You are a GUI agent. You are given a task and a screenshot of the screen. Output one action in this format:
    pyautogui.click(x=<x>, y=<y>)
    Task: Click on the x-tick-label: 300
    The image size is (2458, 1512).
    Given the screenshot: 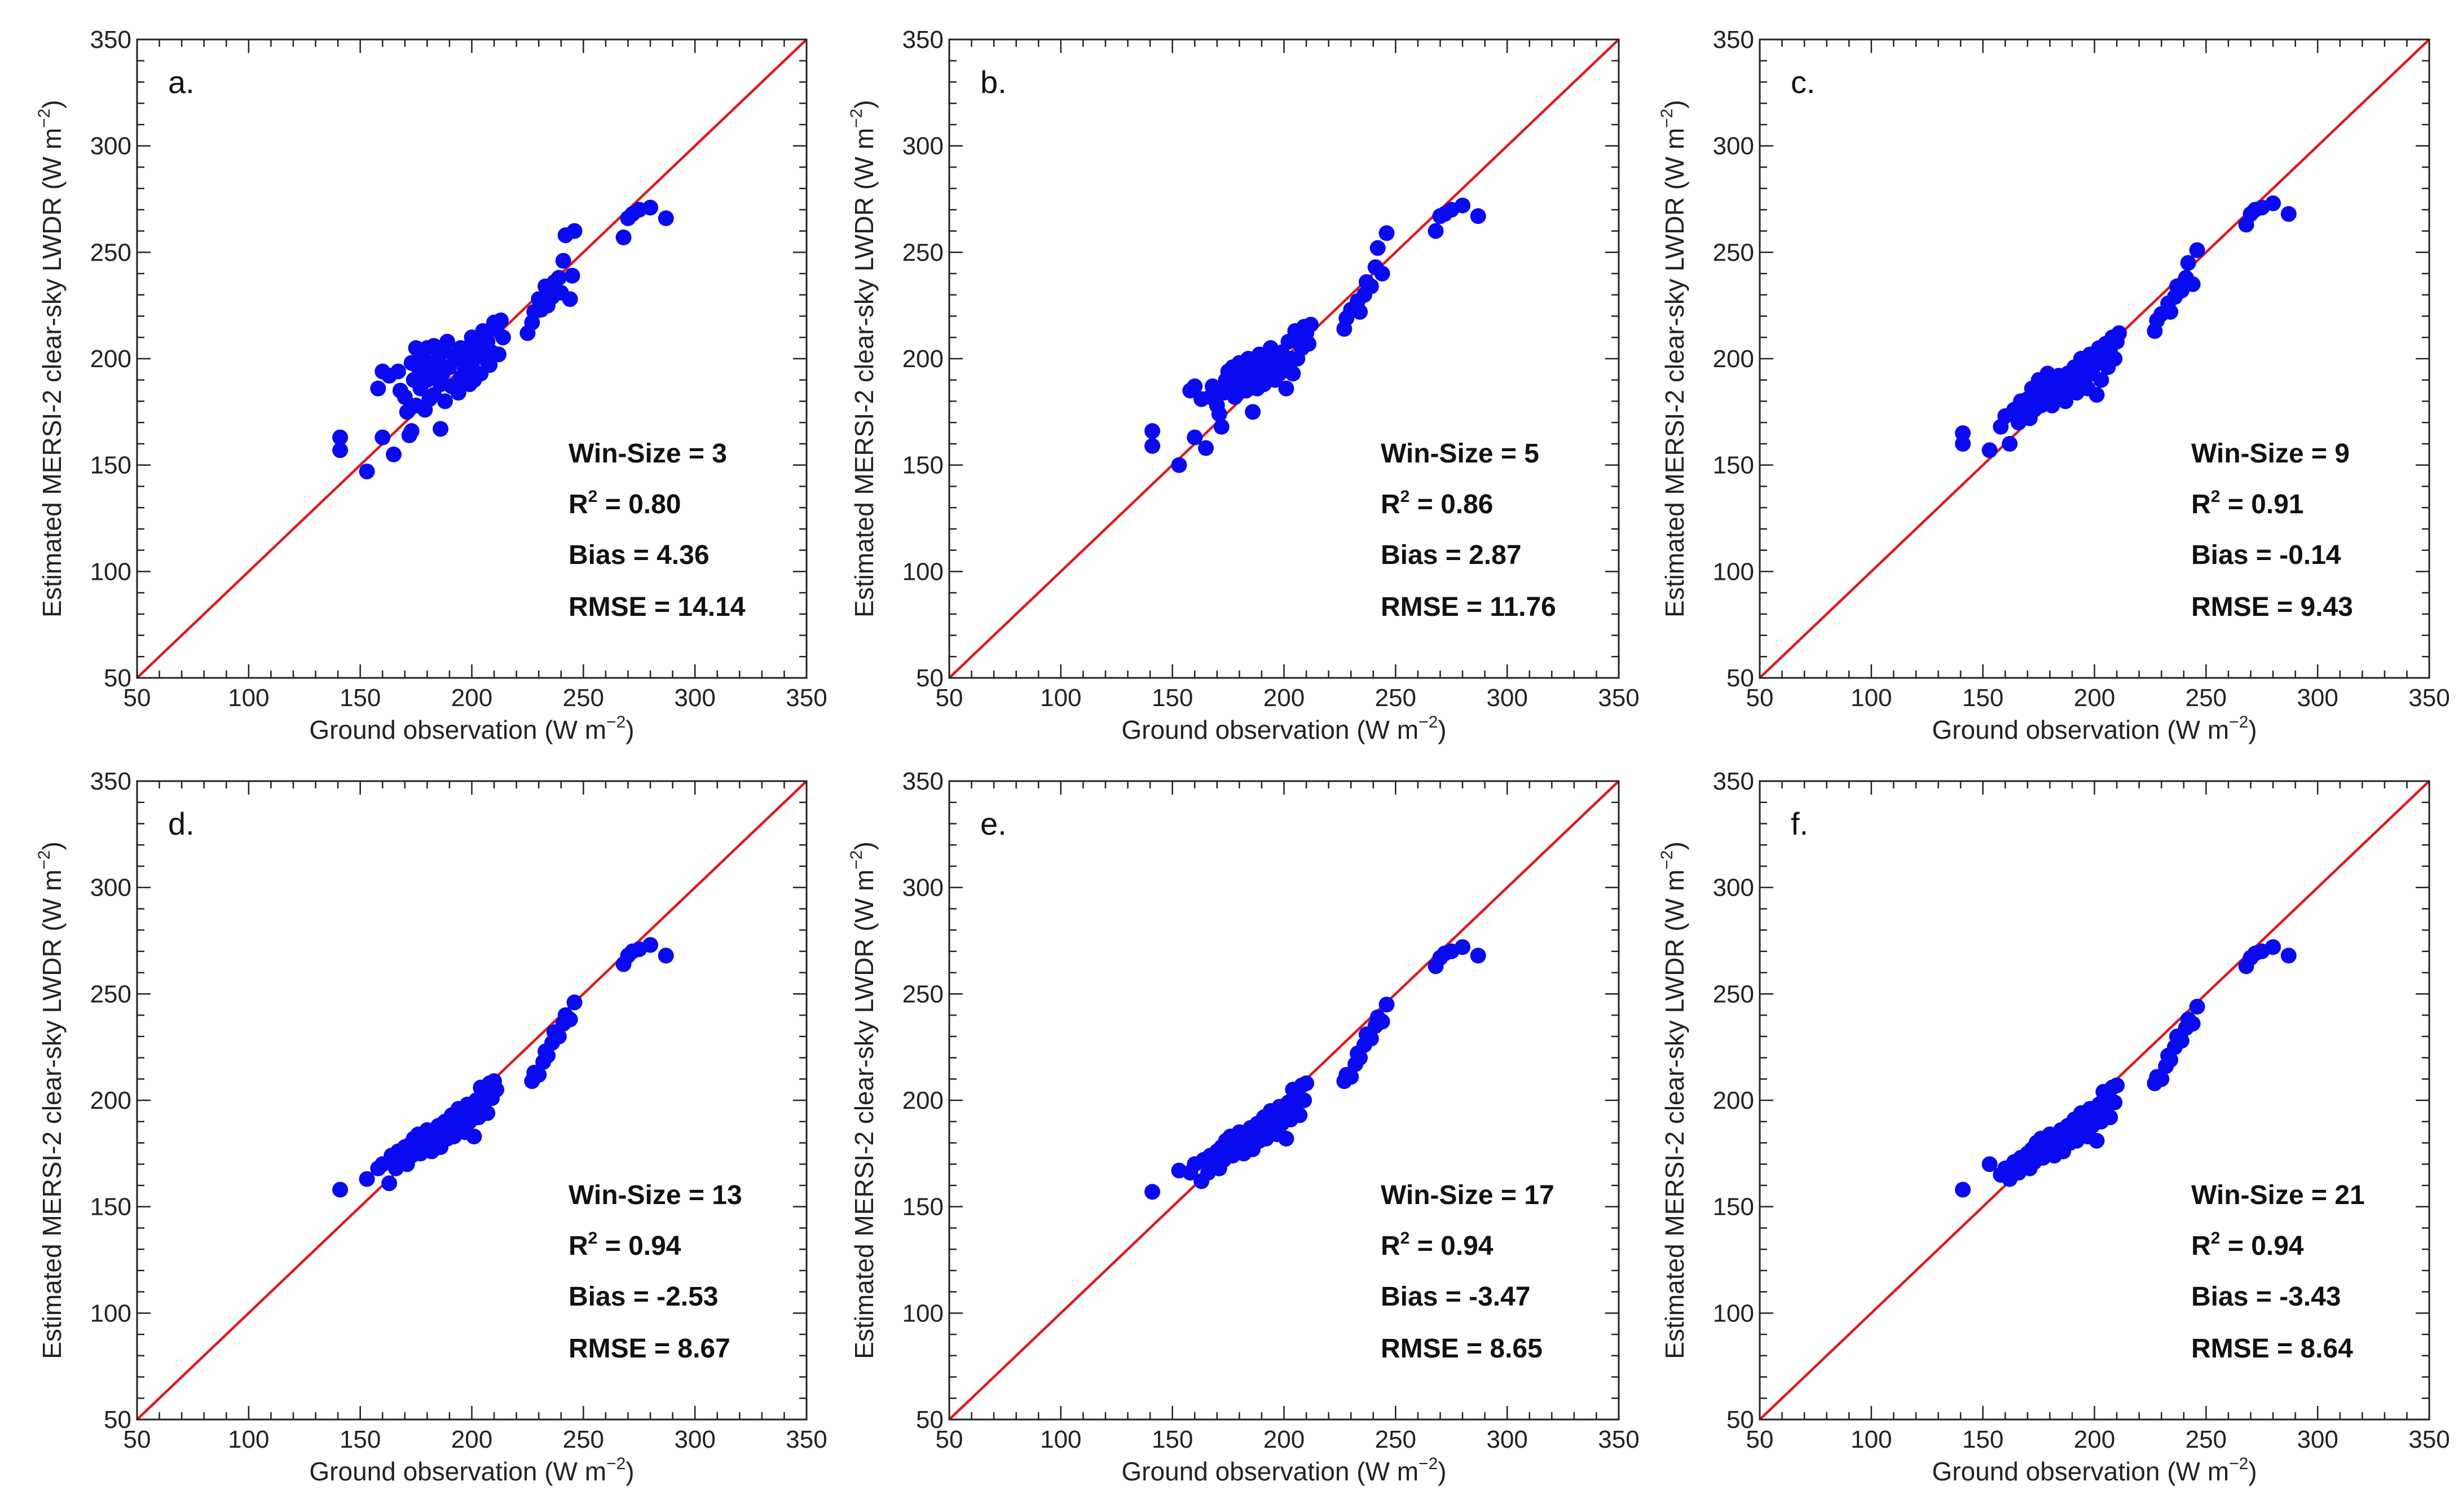 What is the action you would take?
    pyautogui.click(x=2317, y=1439)
    